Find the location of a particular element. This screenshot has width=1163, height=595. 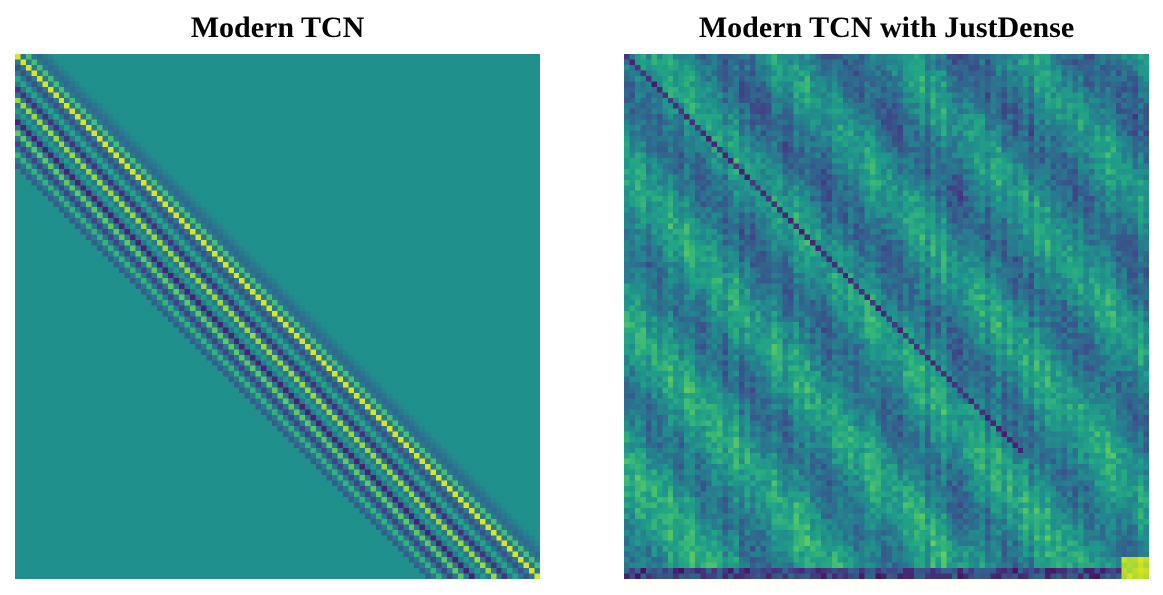

chart-title: Modern TCN with JustDense is located at coordinates (886, 27).